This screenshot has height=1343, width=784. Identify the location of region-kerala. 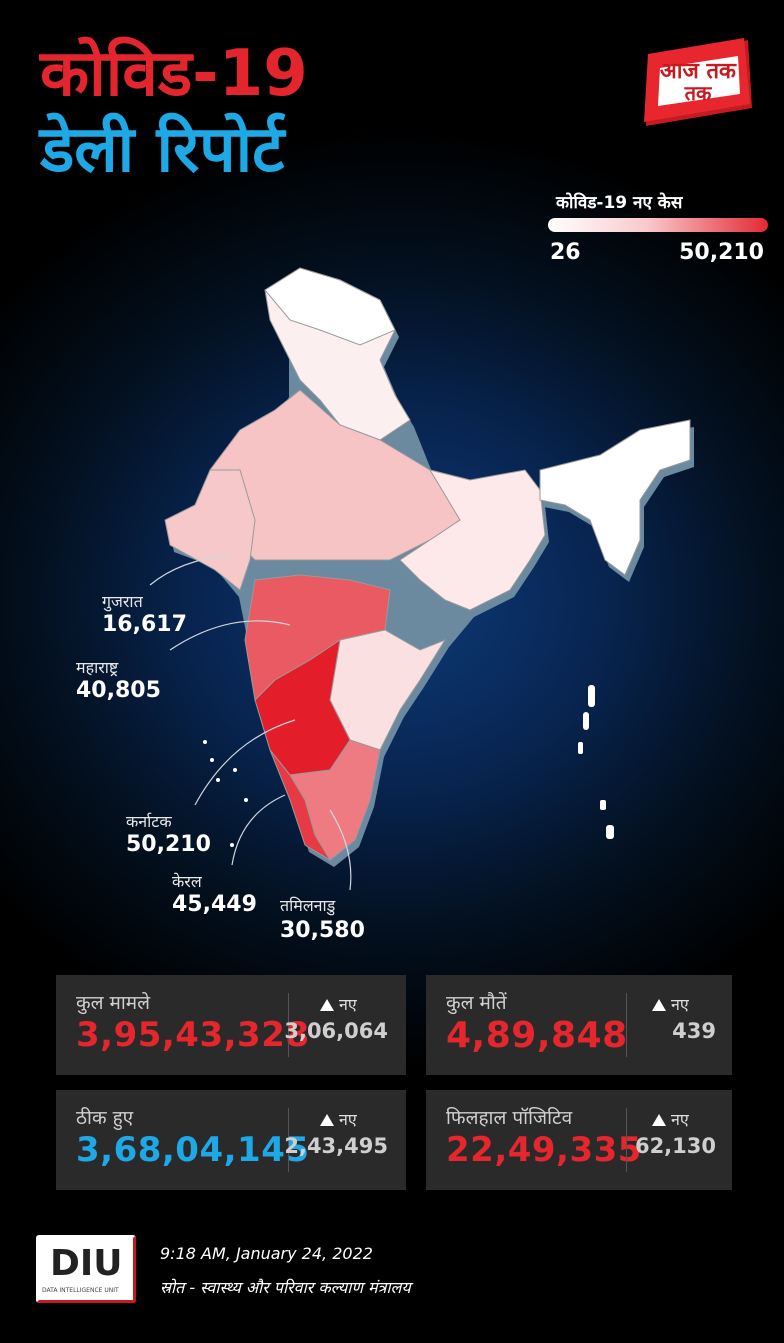
(300, 805).